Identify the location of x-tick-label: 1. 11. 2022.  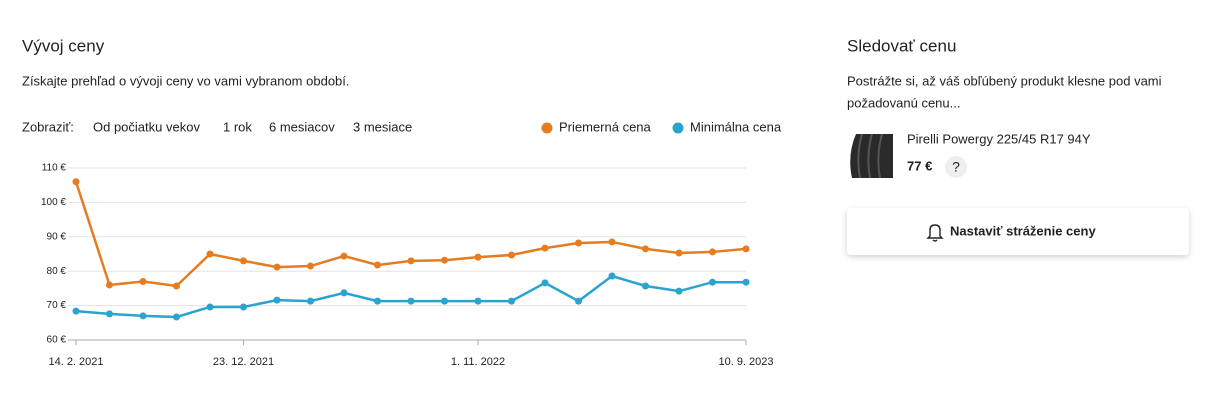
(478, 362).